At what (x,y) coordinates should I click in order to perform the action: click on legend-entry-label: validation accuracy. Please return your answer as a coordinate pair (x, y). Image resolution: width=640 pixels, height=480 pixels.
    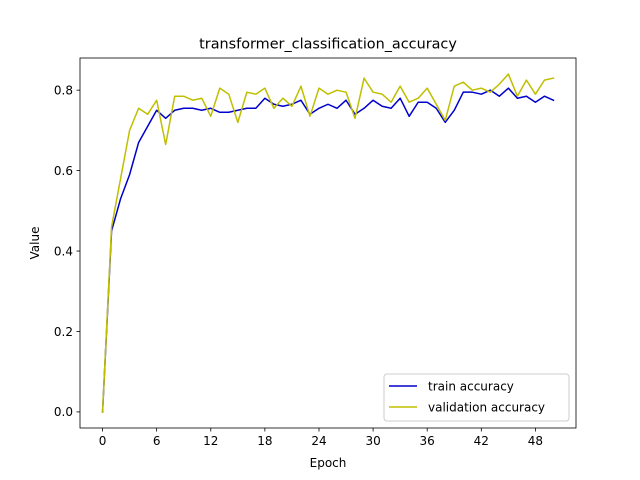
    Looking at the image, I should click on (486, 407).